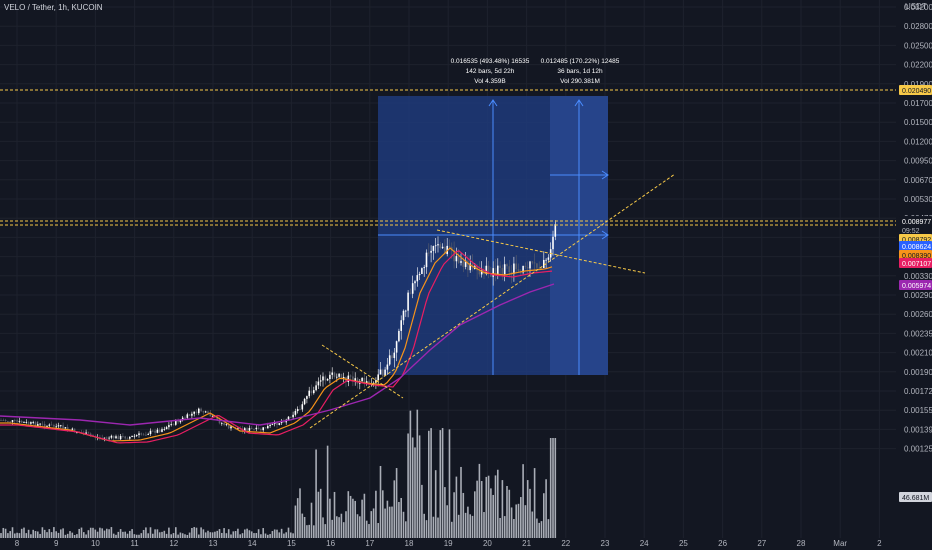  Describe the element at coordinates (683, 543) in the screenshot. I see `x-tick-label: 25` at that location.